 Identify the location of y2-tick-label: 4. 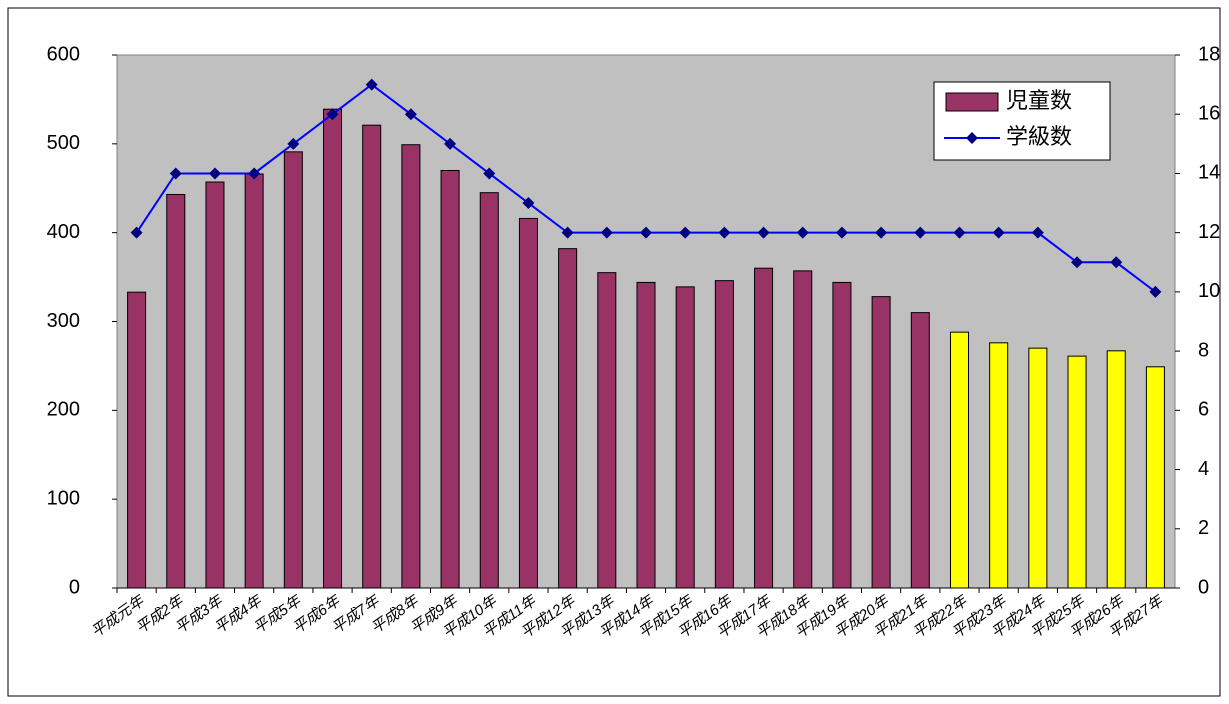
(1203, 469).